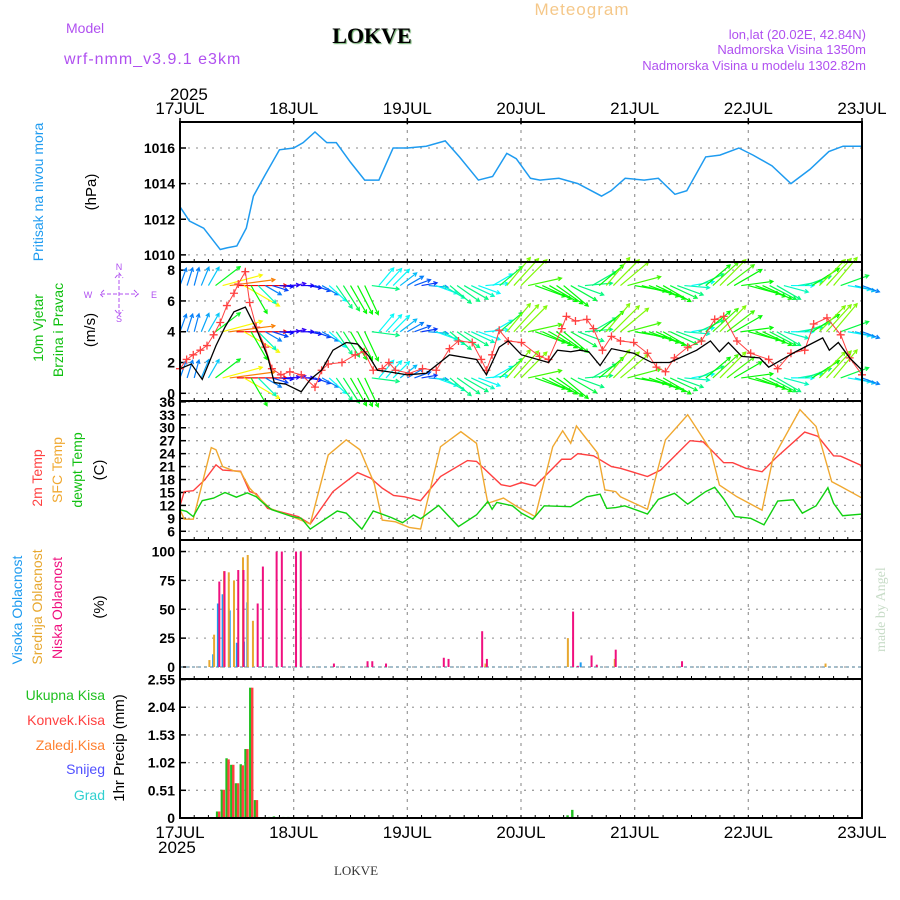  I want to click on temp-tick-label: 27, so click(167, 441).